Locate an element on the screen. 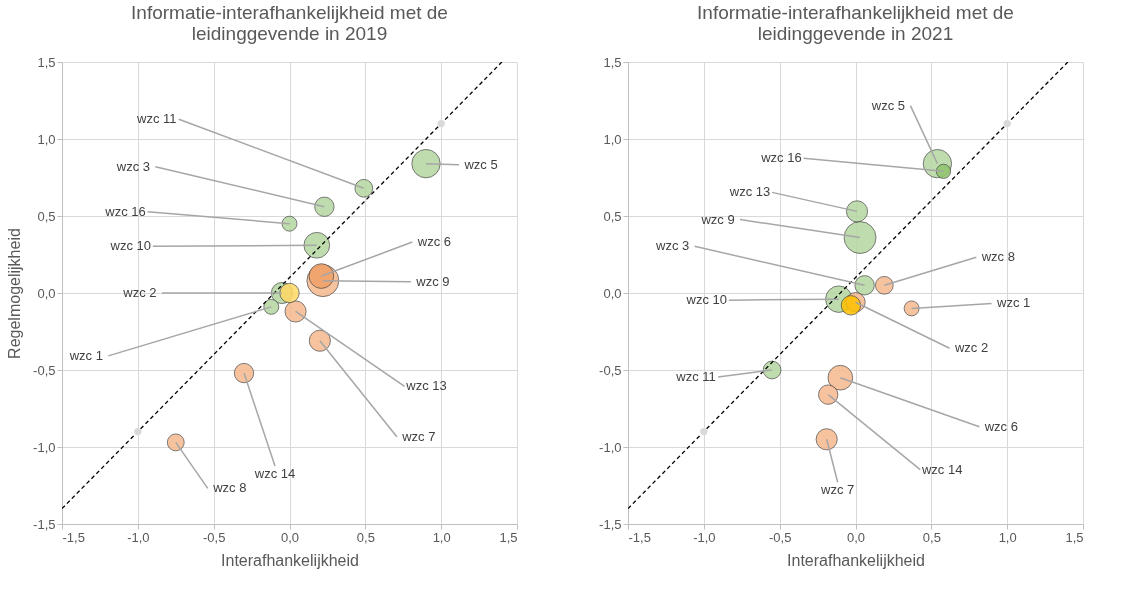  chart-title: Informatie-interafhankelijkheid met de leidinggevende in 2019 is located at coordinates (289, 23).